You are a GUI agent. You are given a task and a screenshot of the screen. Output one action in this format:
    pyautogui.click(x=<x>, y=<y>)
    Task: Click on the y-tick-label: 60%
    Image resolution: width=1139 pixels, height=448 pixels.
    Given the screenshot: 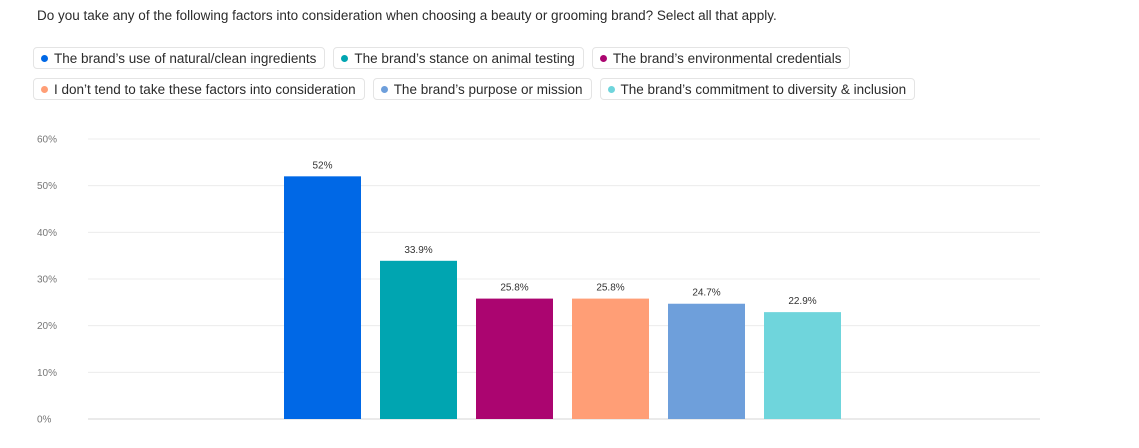 What is the action you would take?
    pyautogui.click(x=47, y=140)
    